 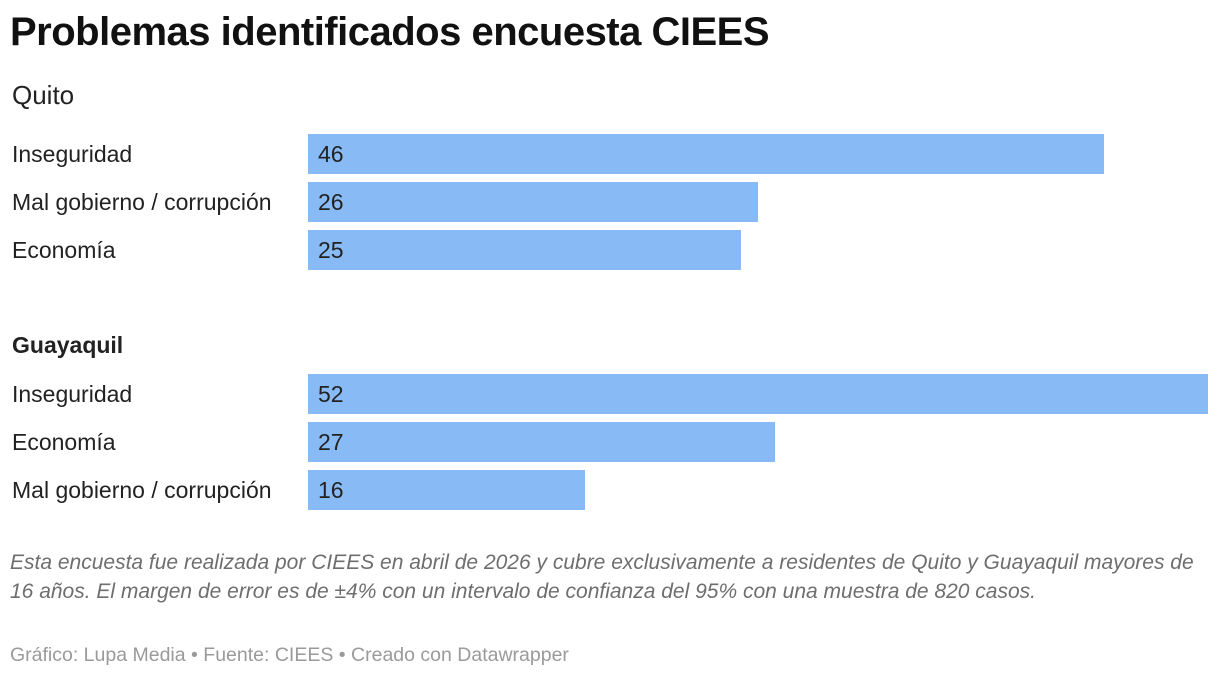 What do you see at coordinates (331, 394) in the screenshot?
I see `bar-value-label: 52` at bounding box center [331, 394].